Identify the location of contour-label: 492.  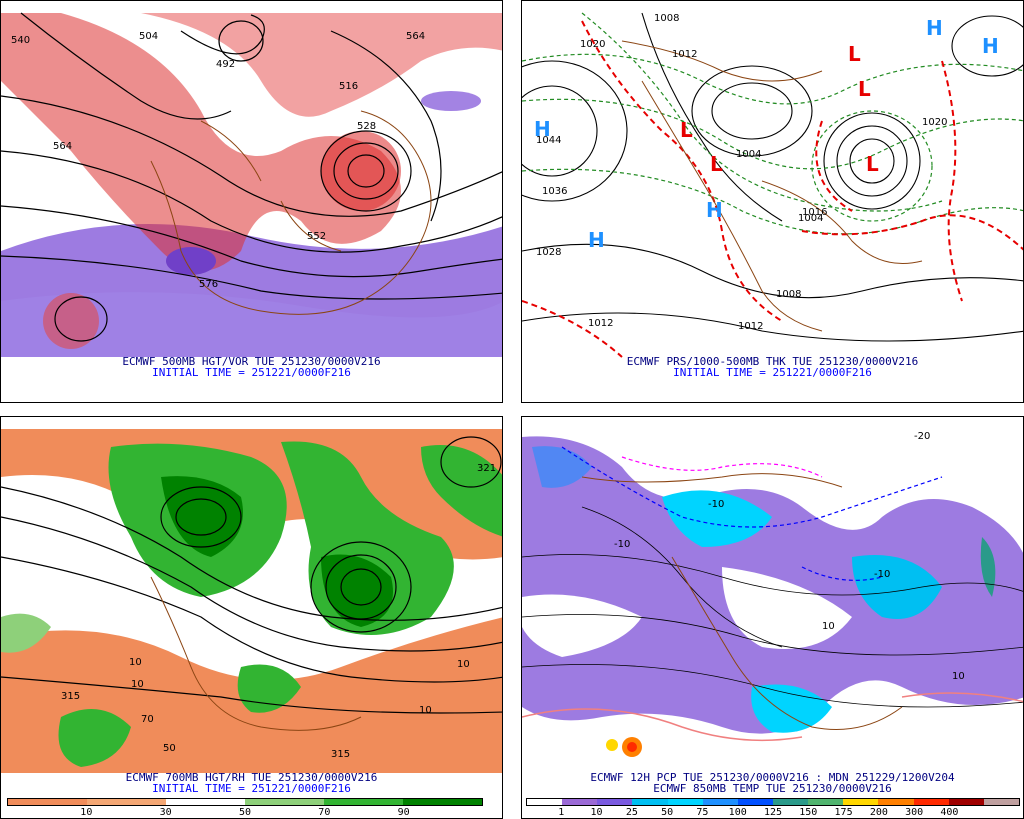
(225, 64).